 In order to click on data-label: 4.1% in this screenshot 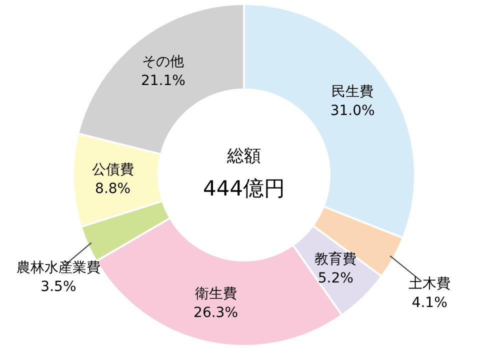, I will do `click(430, 302)`.